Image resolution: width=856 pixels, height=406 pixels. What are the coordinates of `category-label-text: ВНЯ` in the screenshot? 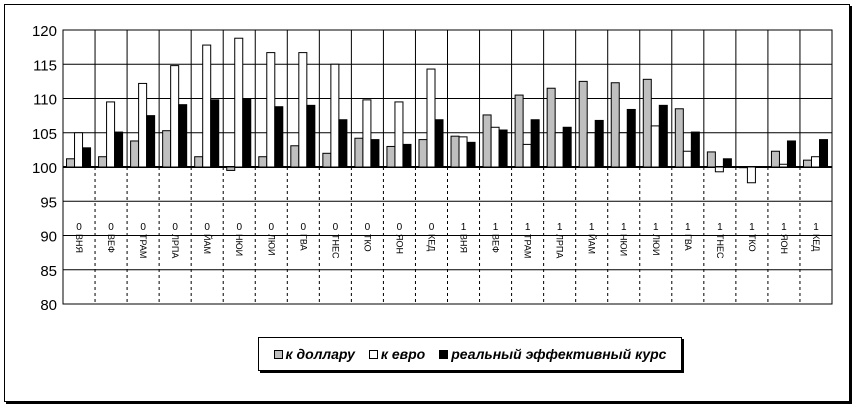 It's located at (79, 243).